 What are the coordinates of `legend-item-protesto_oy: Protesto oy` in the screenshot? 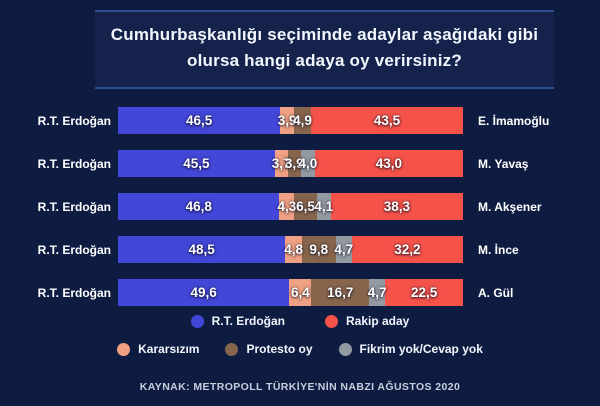 It's located at (269, 349).